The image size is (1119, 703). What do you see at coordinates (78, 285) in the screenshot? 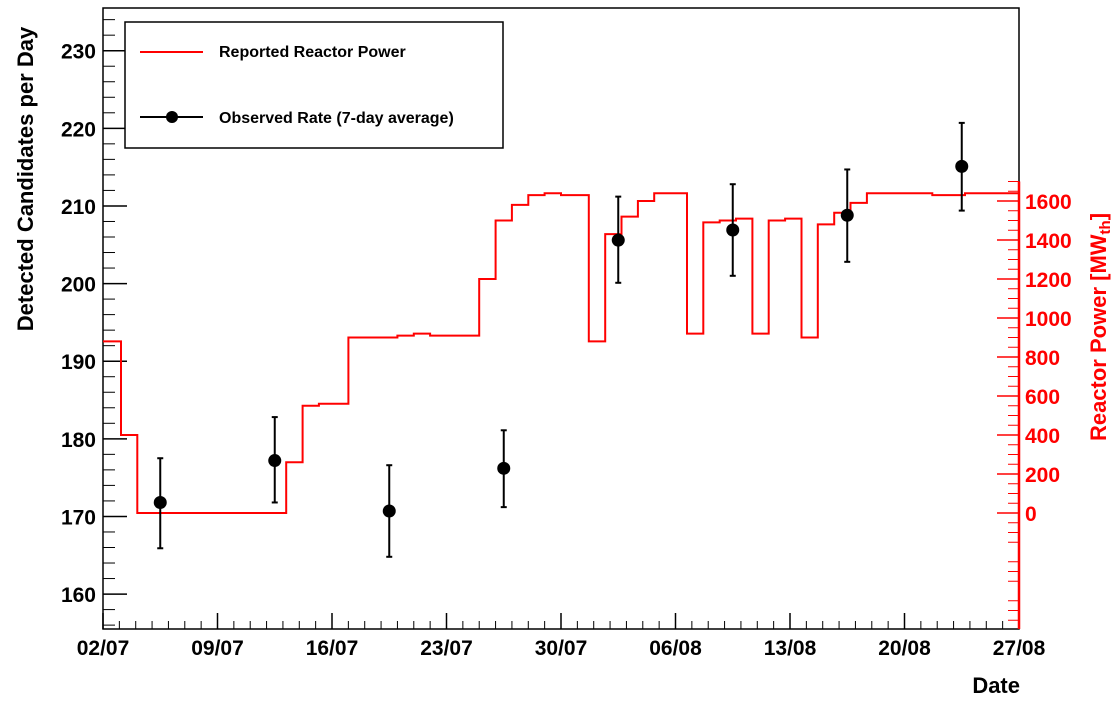
I see `y-tick-label: 200` at bounding box center [78, 285].